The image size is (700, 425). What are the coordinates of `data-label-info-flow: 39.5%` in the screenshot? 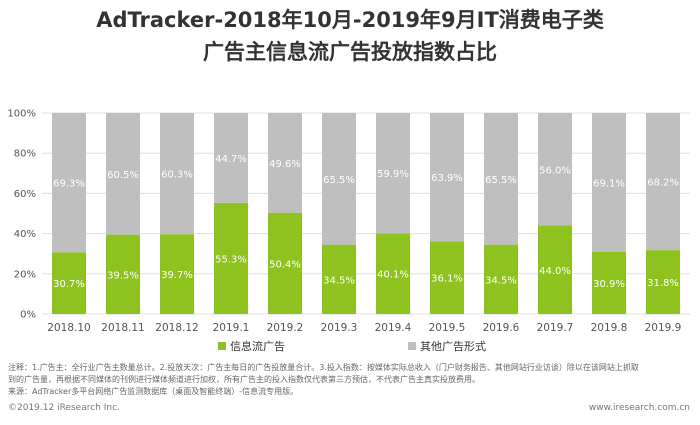 It's located at (123, 275).